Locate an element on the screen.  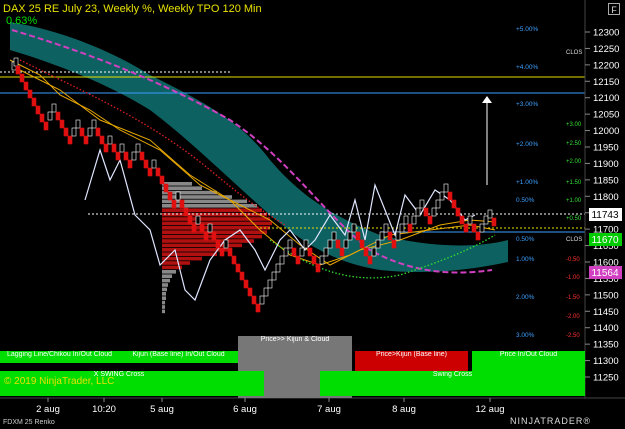
signal-row2-mid-green is located at coordinates (251, 383).